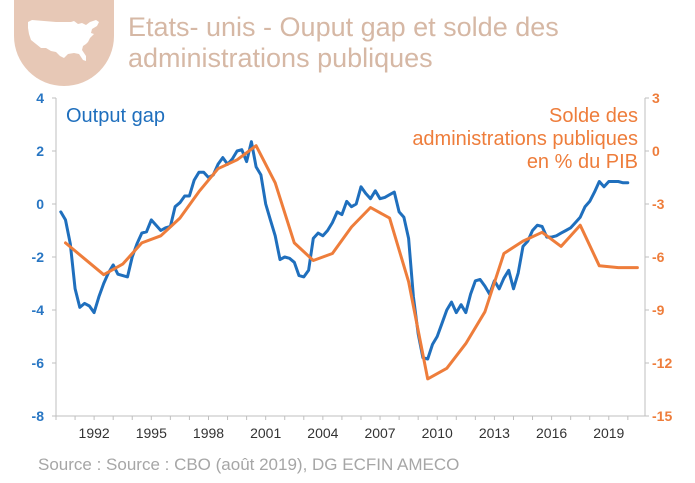 The width and height of the screenshot is (695, 483). I want to click on solde-label-line: administrations publiques, so click(525, 139).